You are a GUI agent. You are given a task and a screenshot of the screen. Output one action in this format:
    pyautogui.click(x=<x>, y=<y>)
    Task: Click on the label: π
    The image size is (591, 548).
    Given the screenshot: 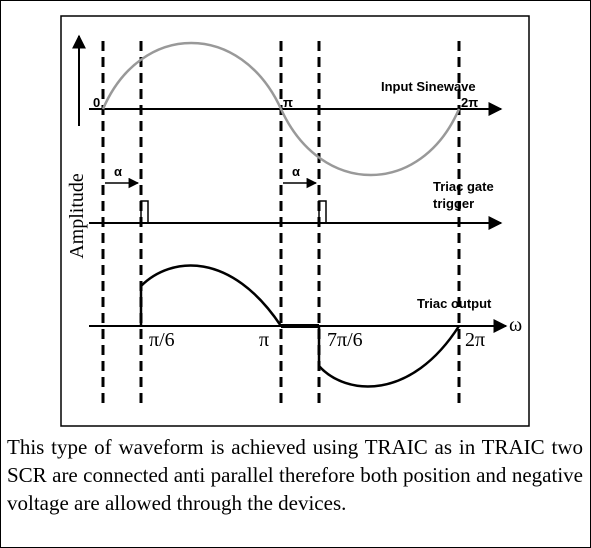 What is the action you would take?
    pyautogui.click(x=288, y=102)
    